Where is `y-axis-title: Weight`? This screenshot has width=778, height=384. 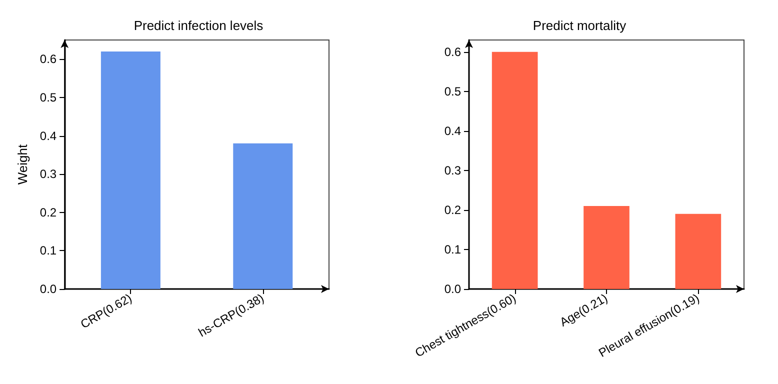
y-axis-title: Weight is located at coordinates (22, 164).